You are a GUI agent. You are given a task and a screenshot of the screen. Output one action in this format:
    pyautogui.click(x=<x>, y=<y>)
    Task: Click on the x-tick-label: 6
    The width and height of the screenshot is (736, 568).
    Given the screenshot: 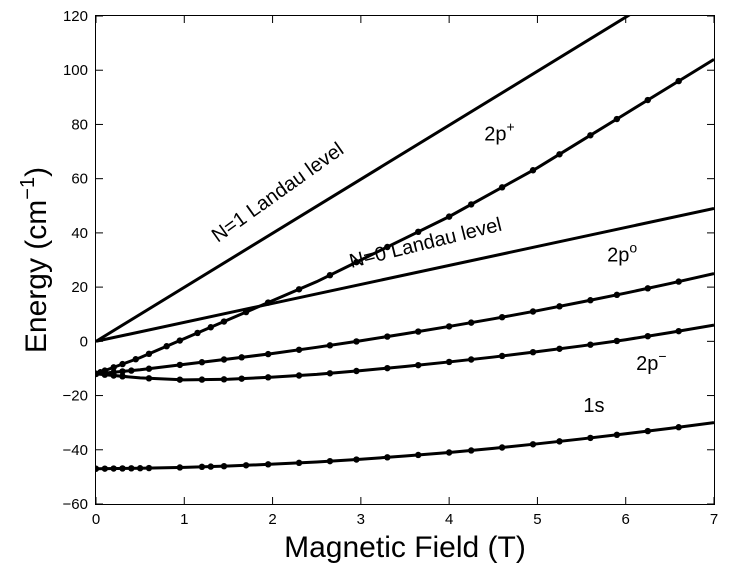 What is the action you would take?
    pyautogui.click(x=626, y=519)
    